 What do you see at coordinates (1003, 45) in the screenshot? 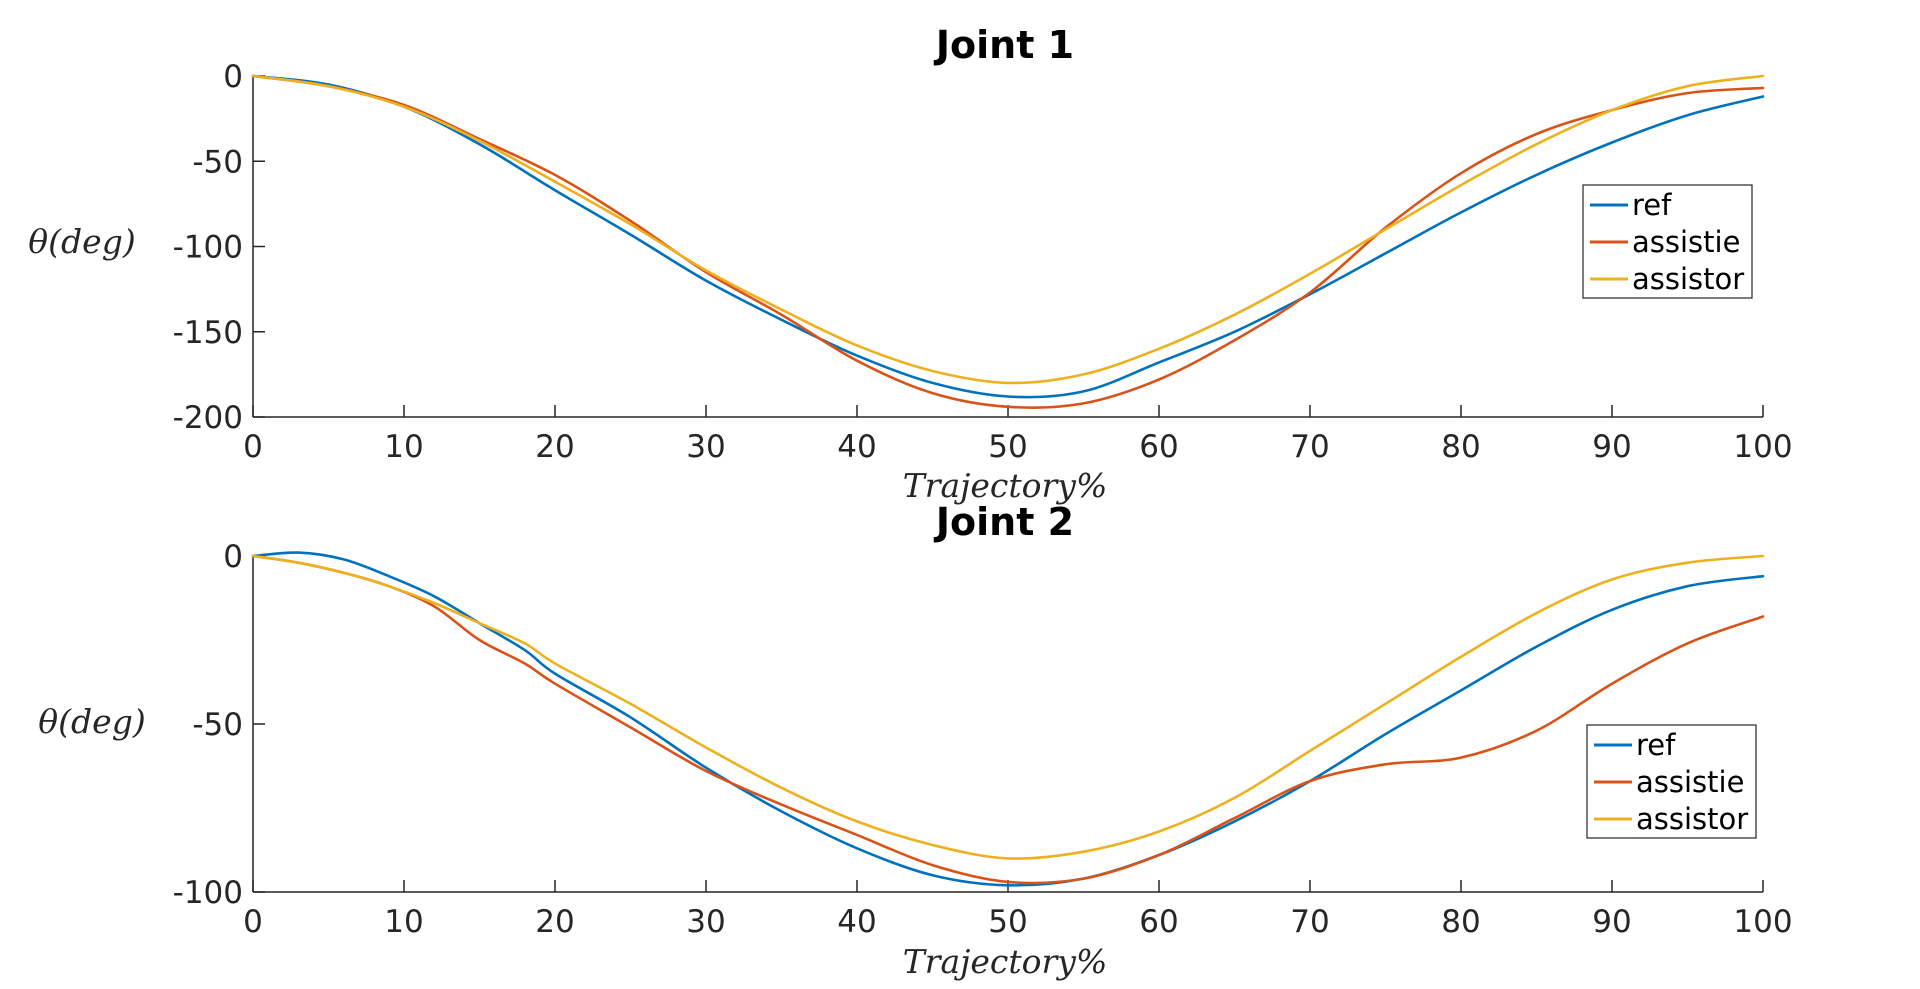
I see `chart-title: Joint 1` at bounding box center [1003, 45].